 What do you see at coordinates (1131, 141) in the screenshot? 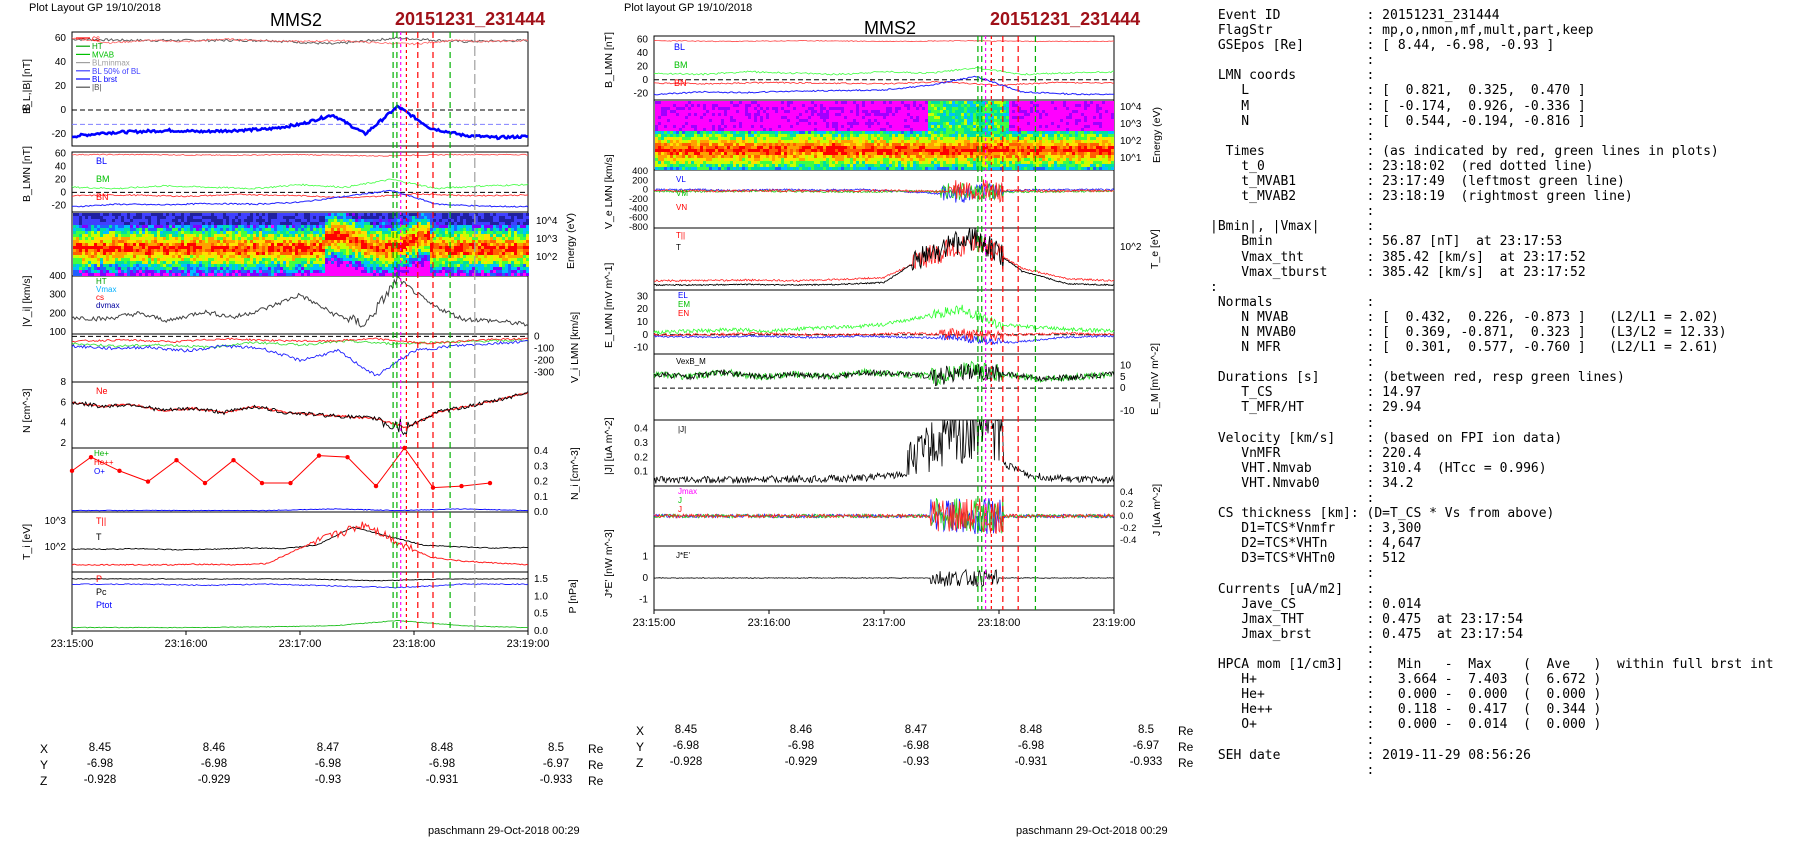
I see `y-tick-label: 10^2` at bounding box center [1131, 141].